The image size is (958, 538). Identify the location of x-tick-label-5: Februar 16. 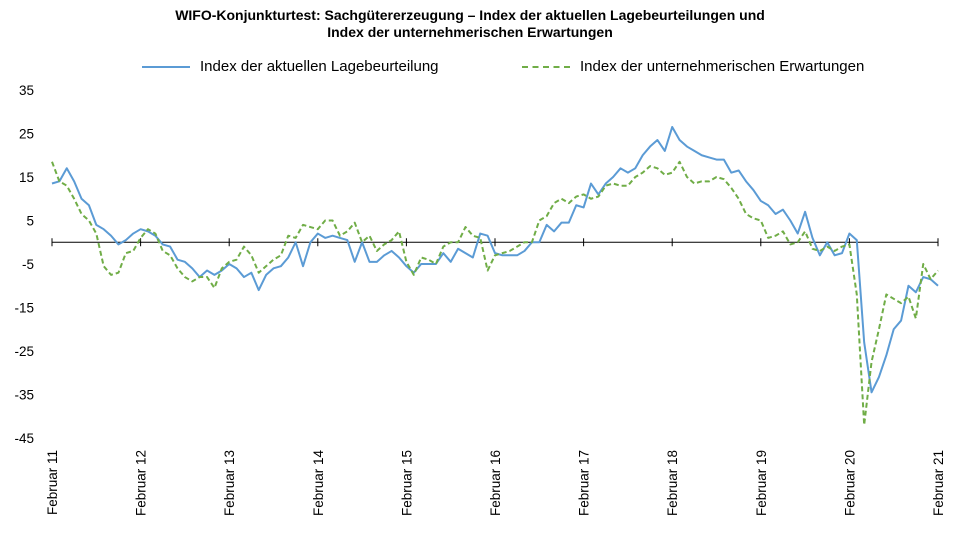
(495, 483).